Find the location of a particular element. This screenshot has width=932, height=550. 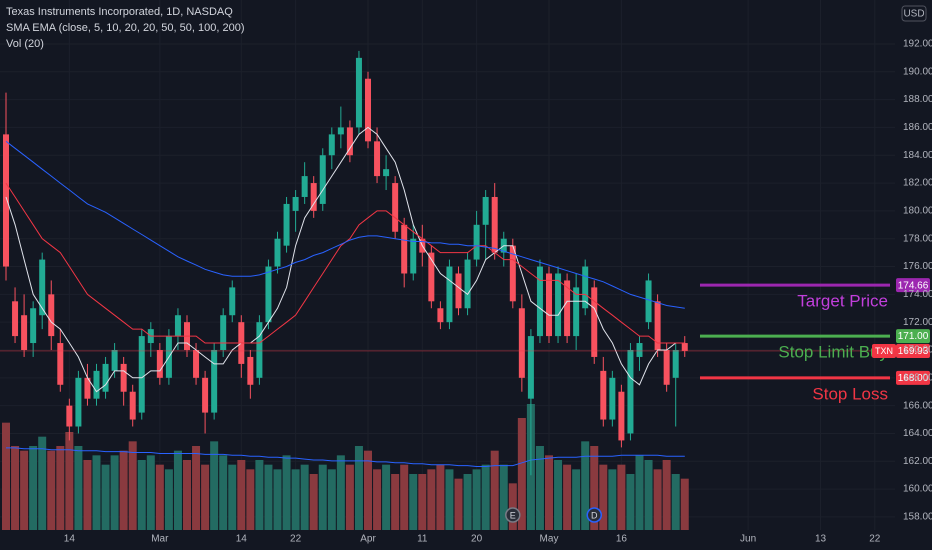

y-tick-label: 162.00 is located at coordinates (917, 461).